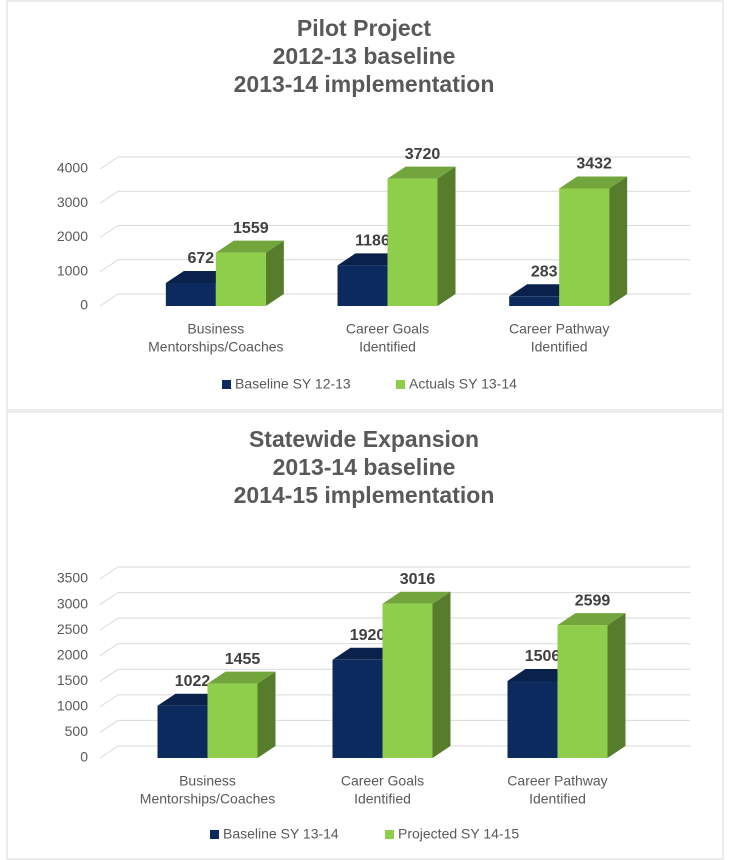 The height and width of the screenshot is (860, 729). Describe the element at coordinates (364, 84) in the screenshot. I see `chart-title: 2013-14 implementation` at that location.